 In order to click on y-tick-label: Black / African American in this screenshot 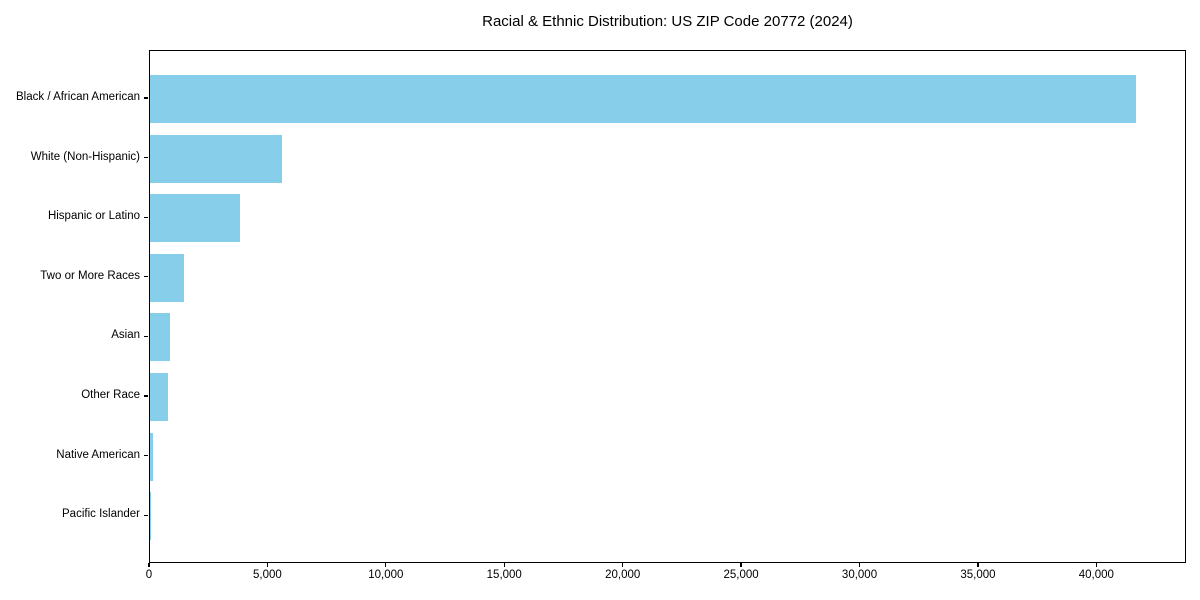, I will do `click(78, 97)`.